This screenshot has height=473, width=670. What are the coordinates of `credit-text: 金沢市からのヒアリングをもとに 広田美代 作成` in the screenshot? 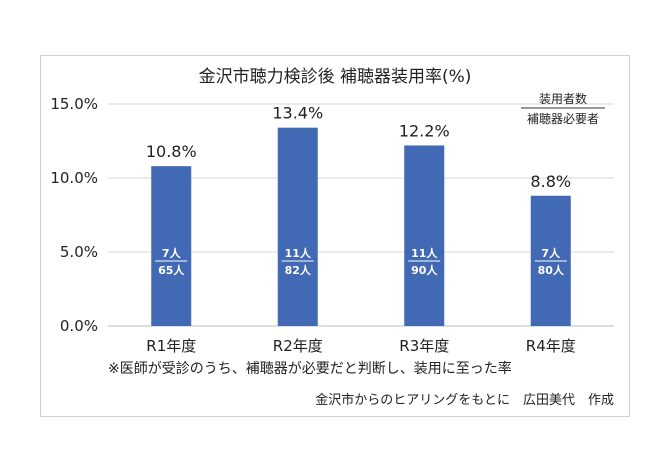 It's located at (464, 400).